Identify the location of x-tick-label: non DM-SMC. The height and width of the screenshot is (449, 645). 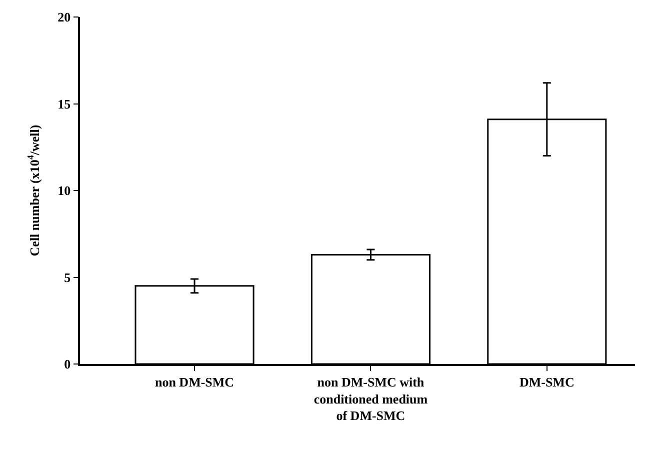
(194, 382).